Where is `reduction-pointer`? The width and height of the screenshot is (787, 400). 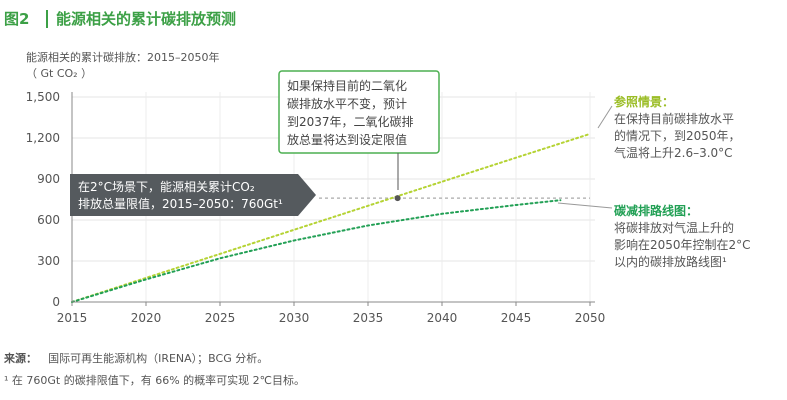
reduction-pointer is located at coordinates (585, 205).